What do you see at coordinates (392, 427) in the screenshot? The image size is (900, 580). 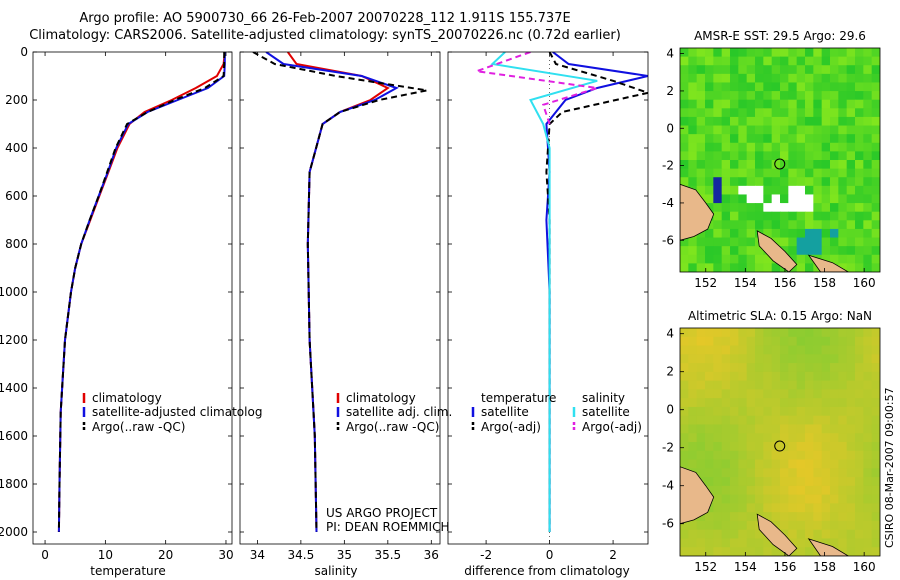 I see `legend-sal-argo-label: Argo(..raw -QC)` at bounding box center [392, 427].